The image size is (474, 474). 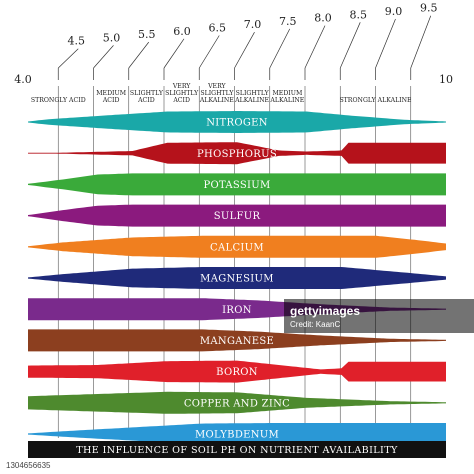 I want to click on nutrient-band-label: MOLYBDENUM, so click(x=237, y=435).